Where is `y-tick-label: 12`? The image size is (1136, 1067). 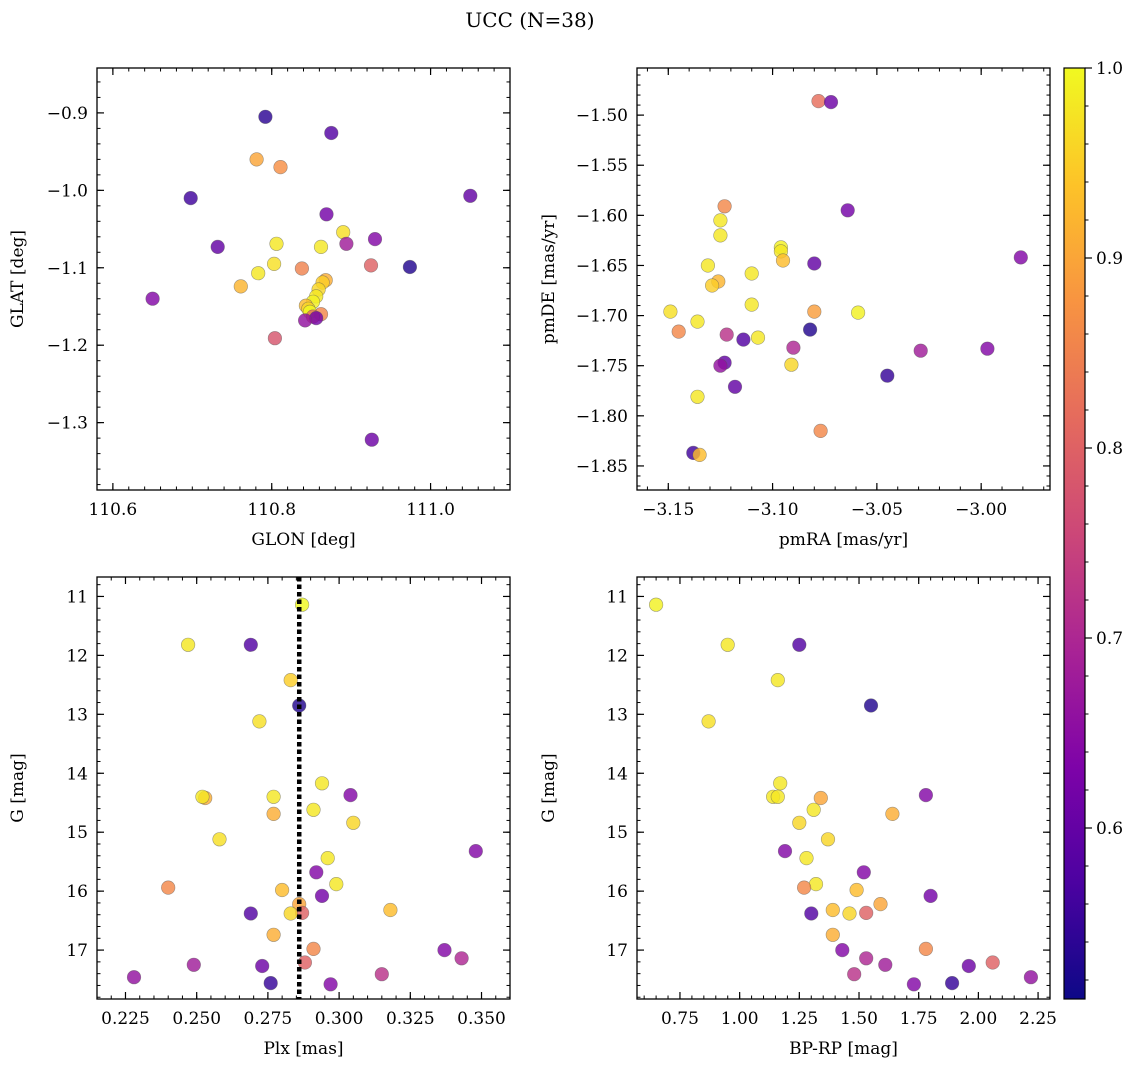
y-tick-label: 12 is located at coordinates (77, 656).